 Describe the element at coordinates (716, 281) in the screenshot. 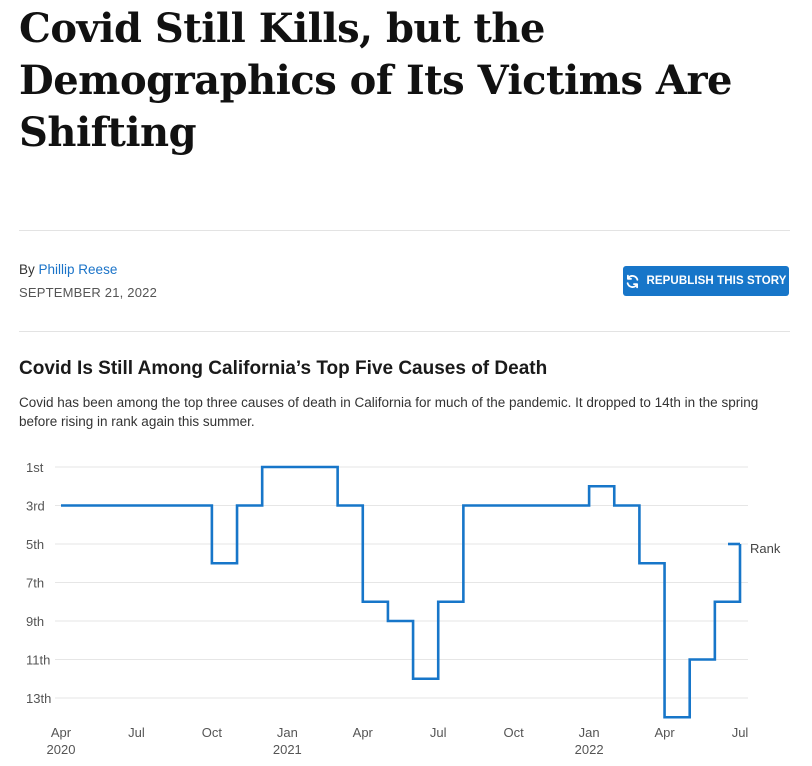

I see `republish-label: REPUBLISH THIS STORY` at that location.